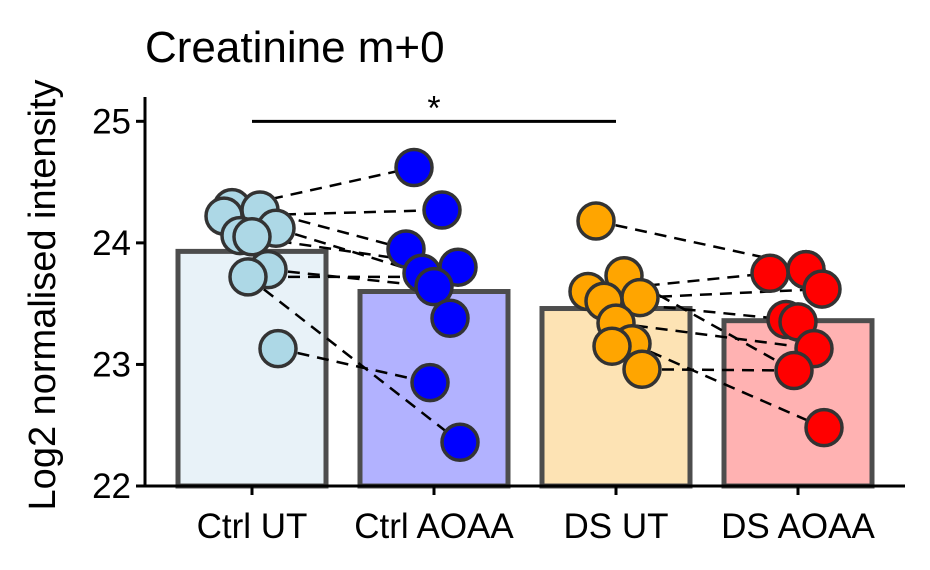 The width and height of the screenshot is (930, 570). I want to click on y-tick-label-1: 23, so click(111, 364).